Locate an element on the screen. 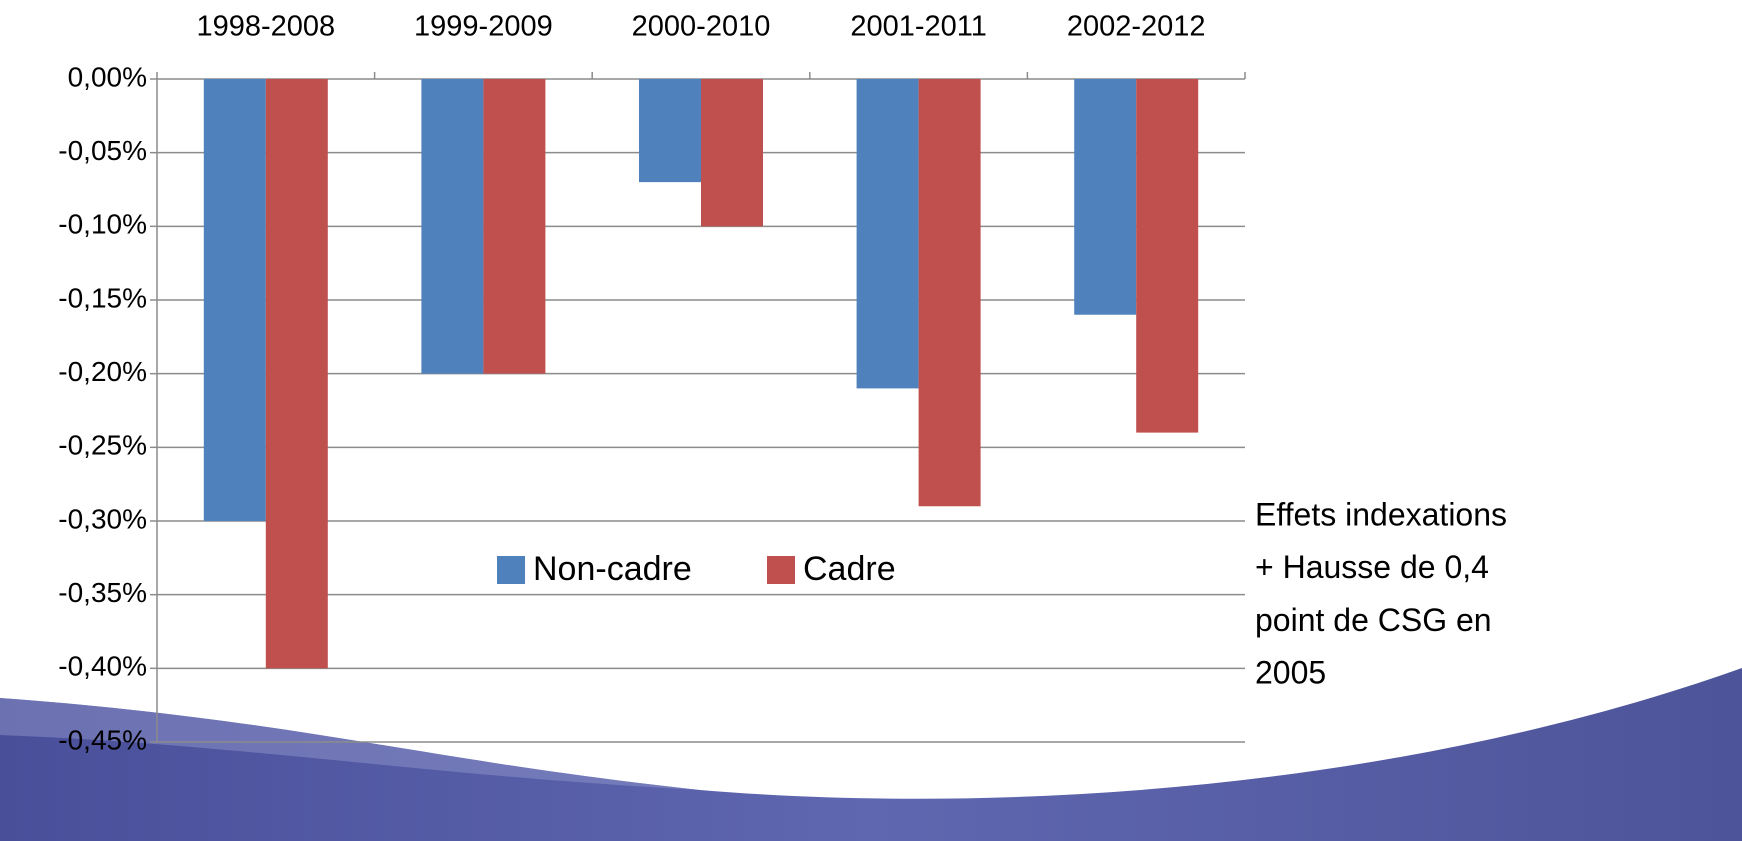 The width and height of the screenshot is (1742, 841). y-tick-label: -0,20% is located at coordinates (102, 371).